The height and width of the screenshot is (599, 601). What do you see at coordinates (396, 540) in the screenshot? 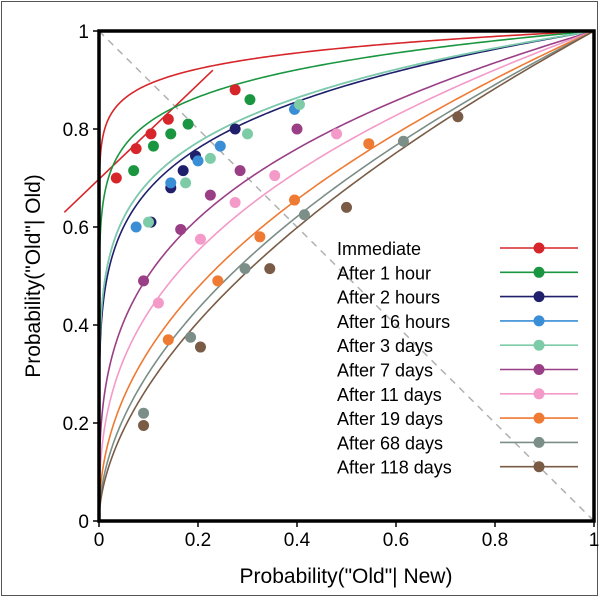
I see `x-tick-label: 0.6` at bounding box center [396, 540].